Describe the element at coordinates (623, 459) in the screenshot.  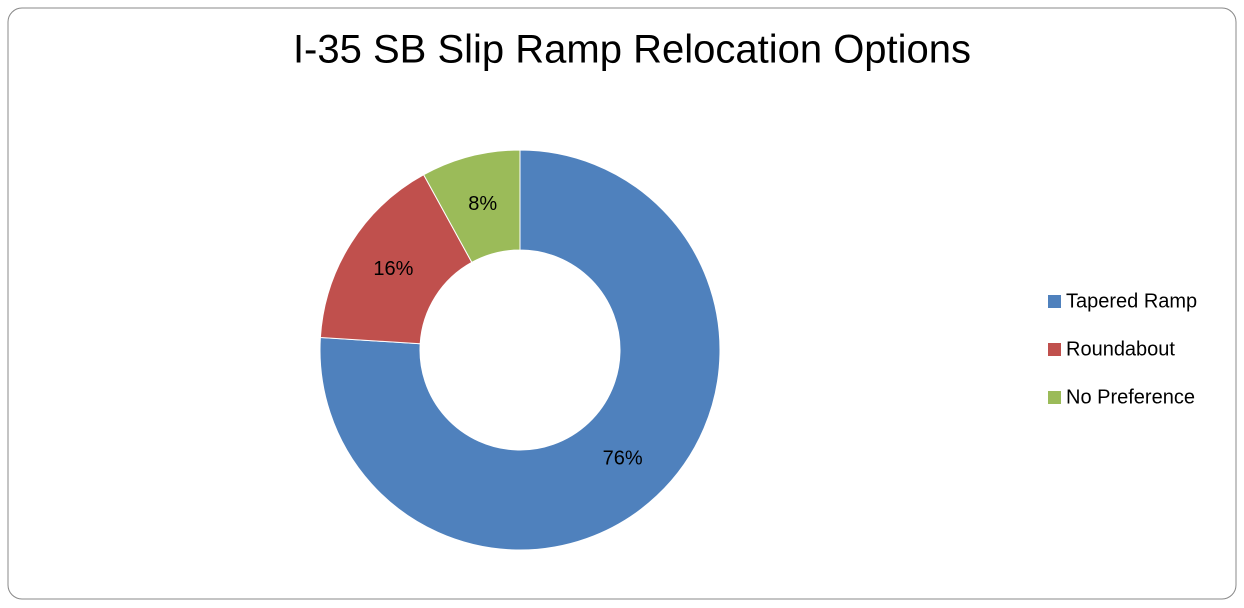
I see `data-label: 76%` at that location.